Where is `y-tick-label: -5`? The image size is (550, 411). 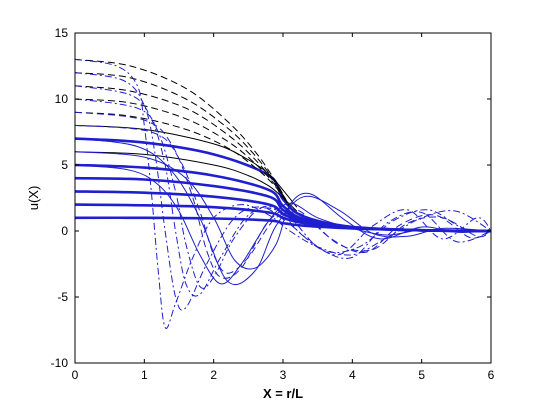
y-tick-label: -5 is located at coordinates (62, 297).